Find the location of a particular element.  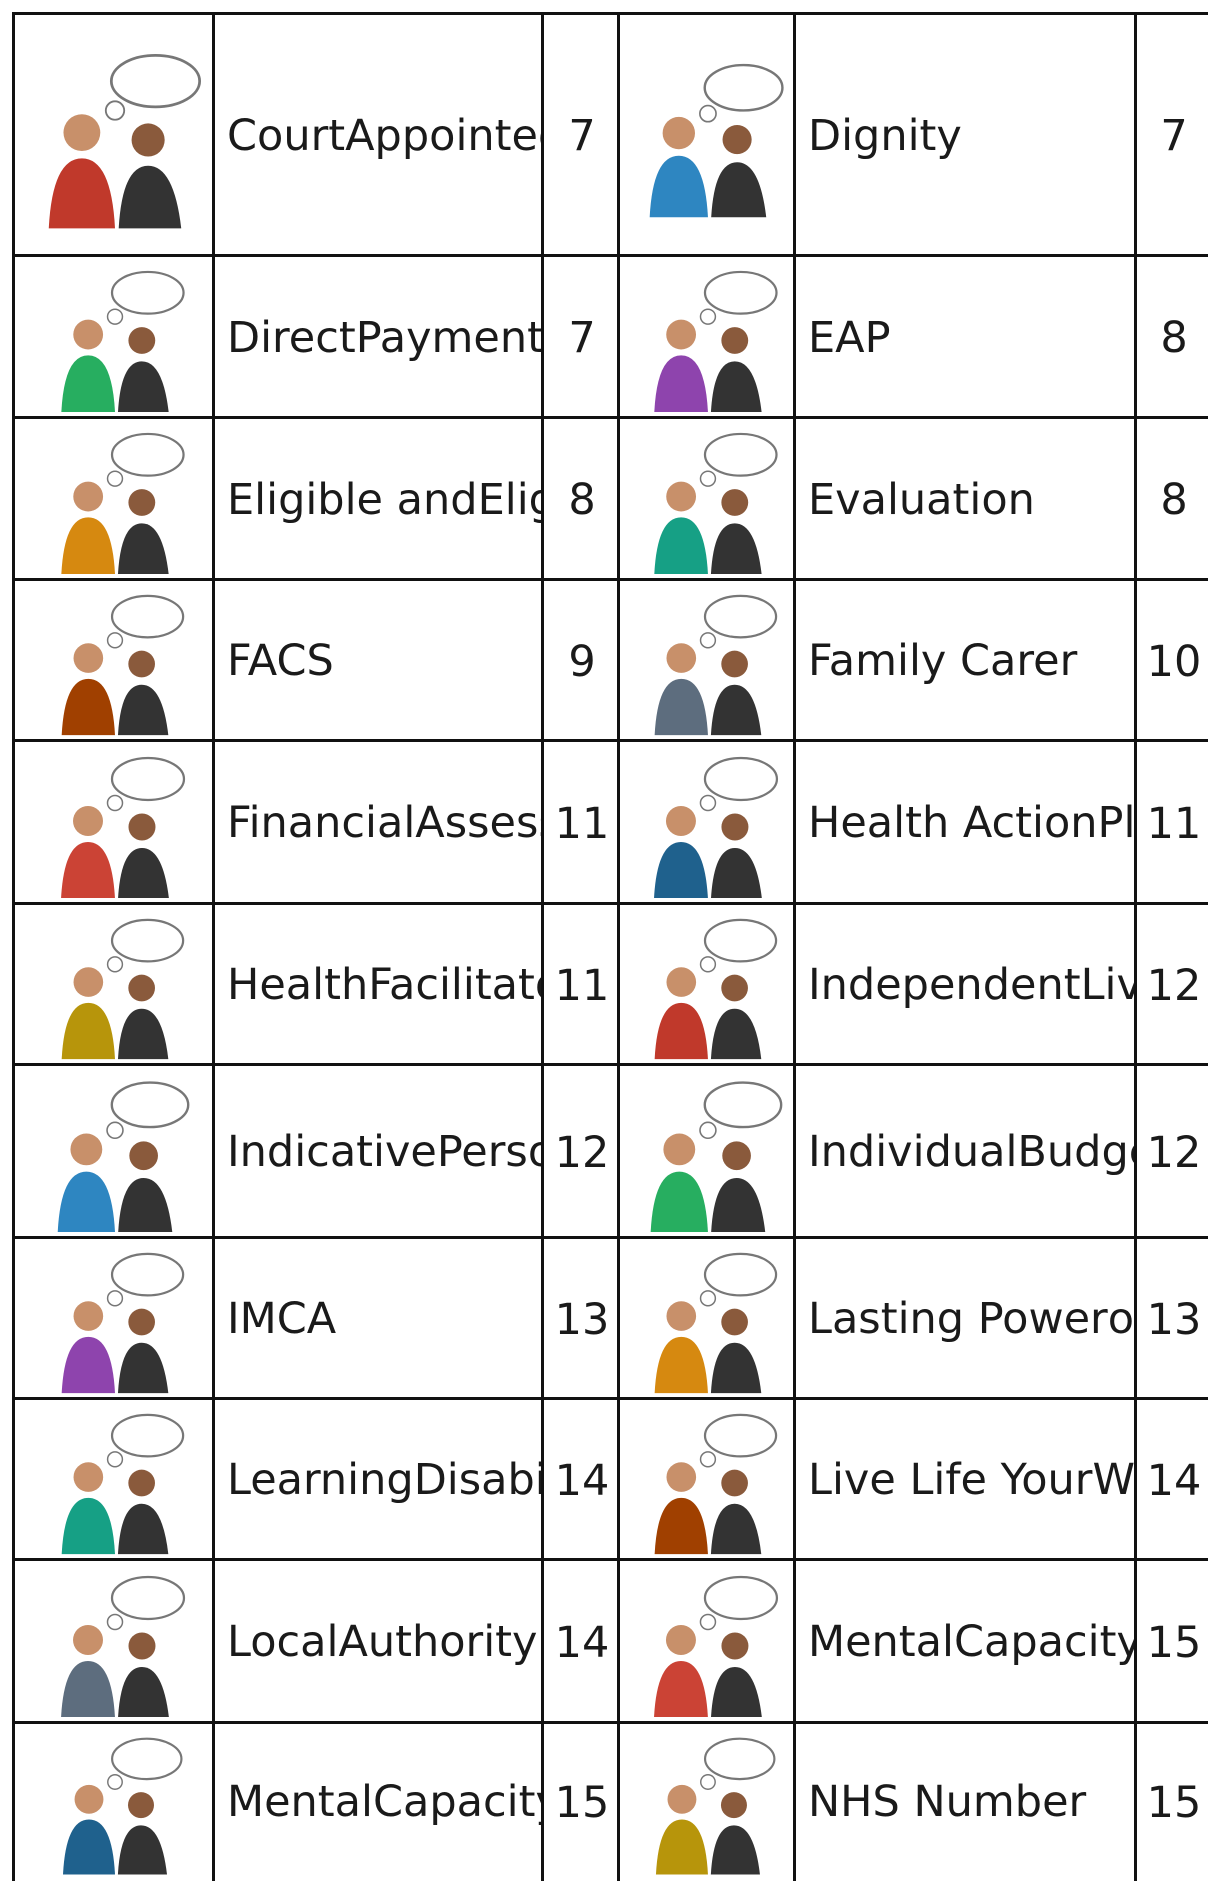

term-cell: EAP is located at coordinates (965, 336).